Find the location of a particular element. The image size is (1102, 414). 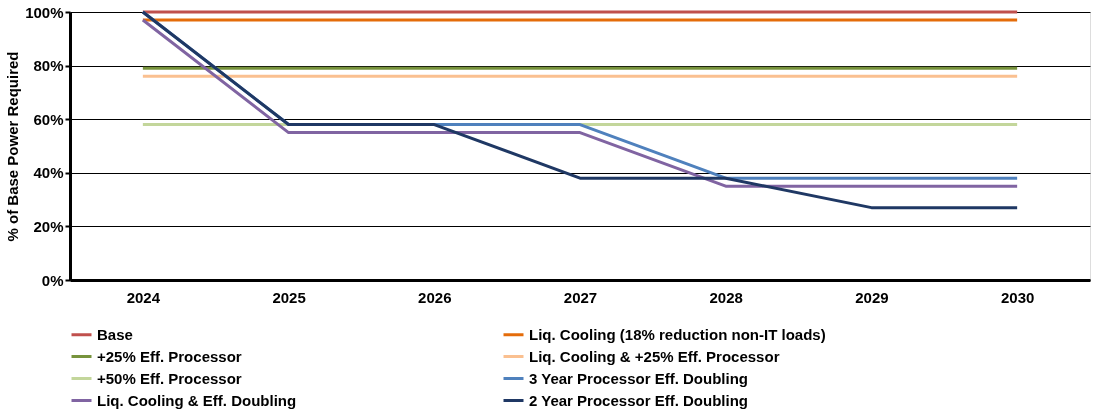

y-tick-label: 100% is located at coordinates (44, 12).